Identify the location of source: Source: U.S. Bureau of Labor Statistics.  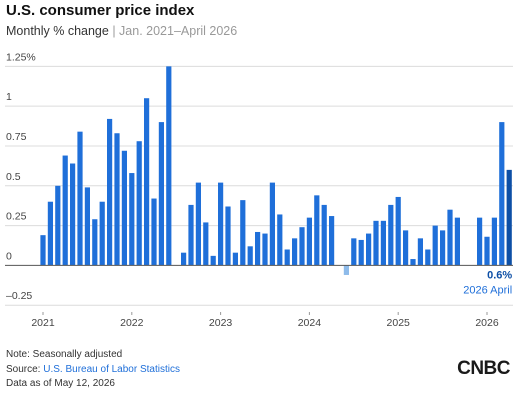
(93, 369).